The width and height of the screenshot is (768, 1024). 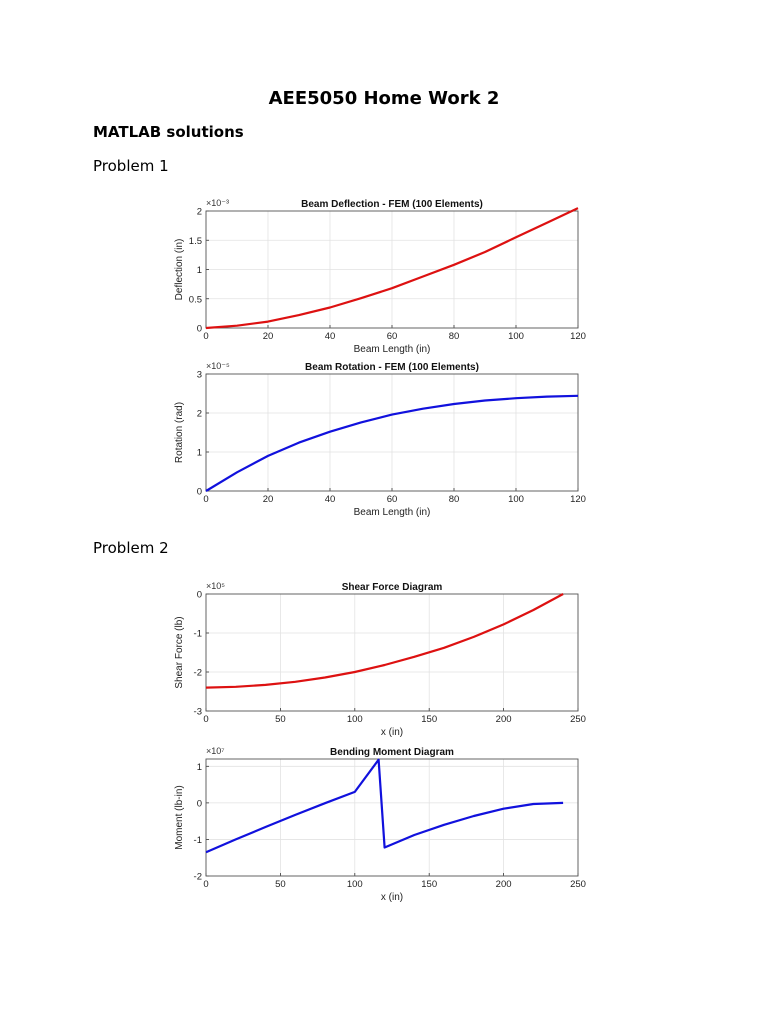 I want to click on section-problem-1: Problem 1, so click(x=131, y=166).